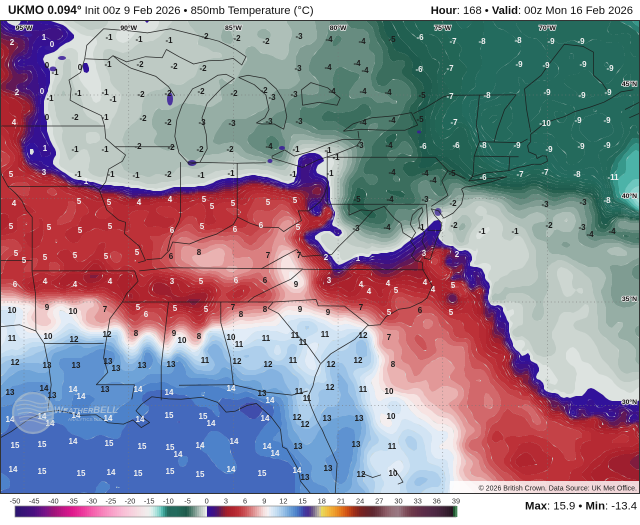  Describe the element at coordinates (391, 416) in the screenshot. I see `svg-text: 10` at that location.